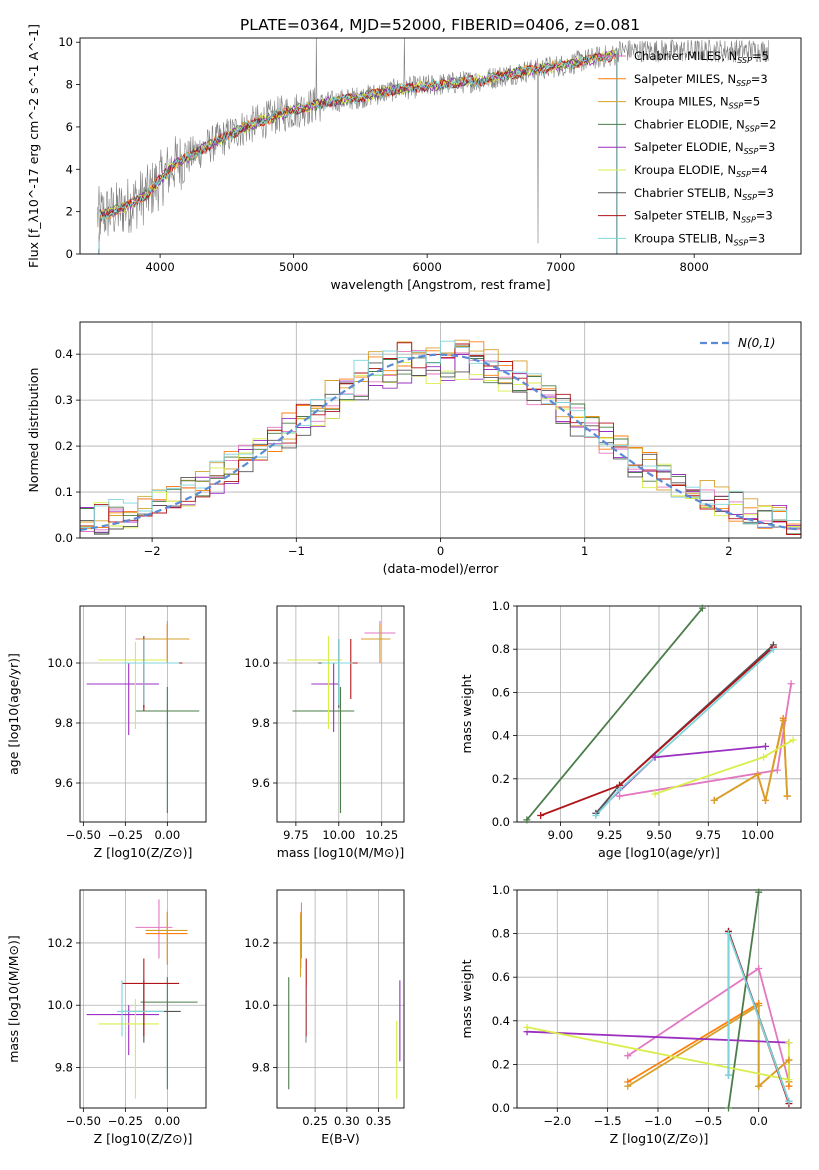 Image resolution: width=819 pixels, height=1170 pixels. Describe the element at coordinates (13, 714) in the screenshot. I see `y-axis-label: age [log10(age/yr)]` at that location.